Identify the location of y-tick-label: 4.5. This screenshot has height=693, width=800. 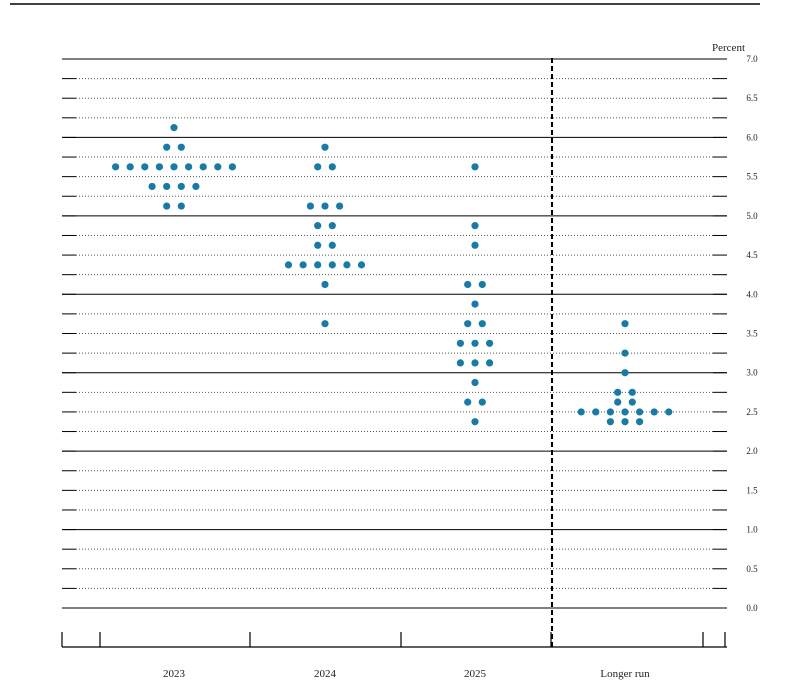
(752, 255).